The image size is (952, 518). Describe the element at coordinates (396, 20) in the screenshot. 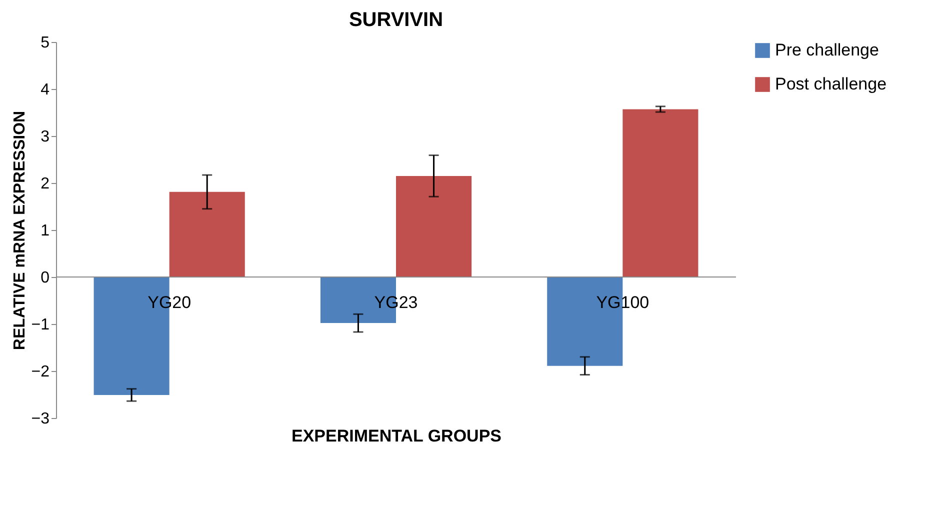

I see `chart-title: SURVIVIN` at that location.